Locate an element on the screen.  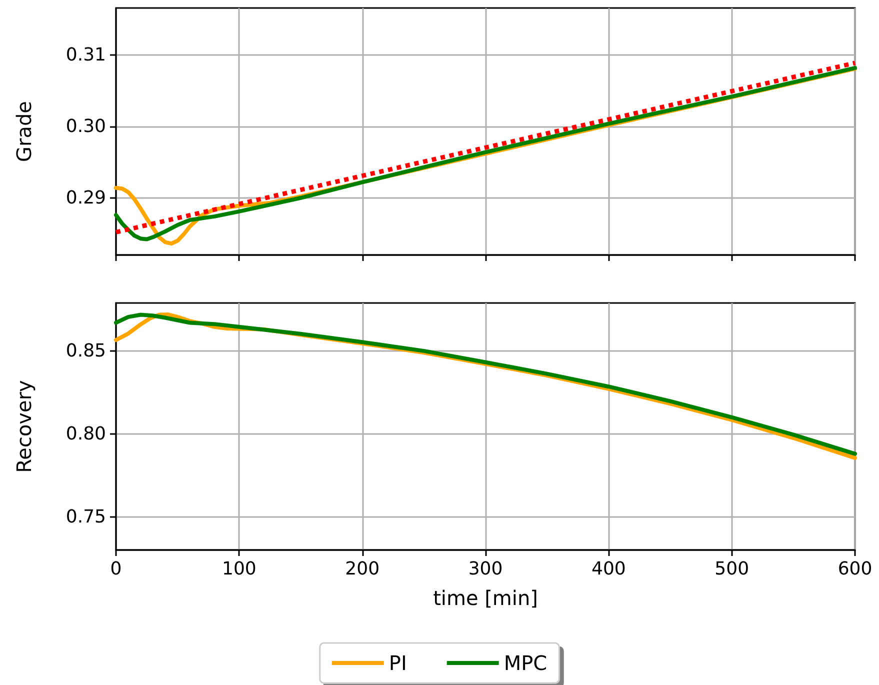
x-tick-label: 200 is located at coordinates (362, 569).